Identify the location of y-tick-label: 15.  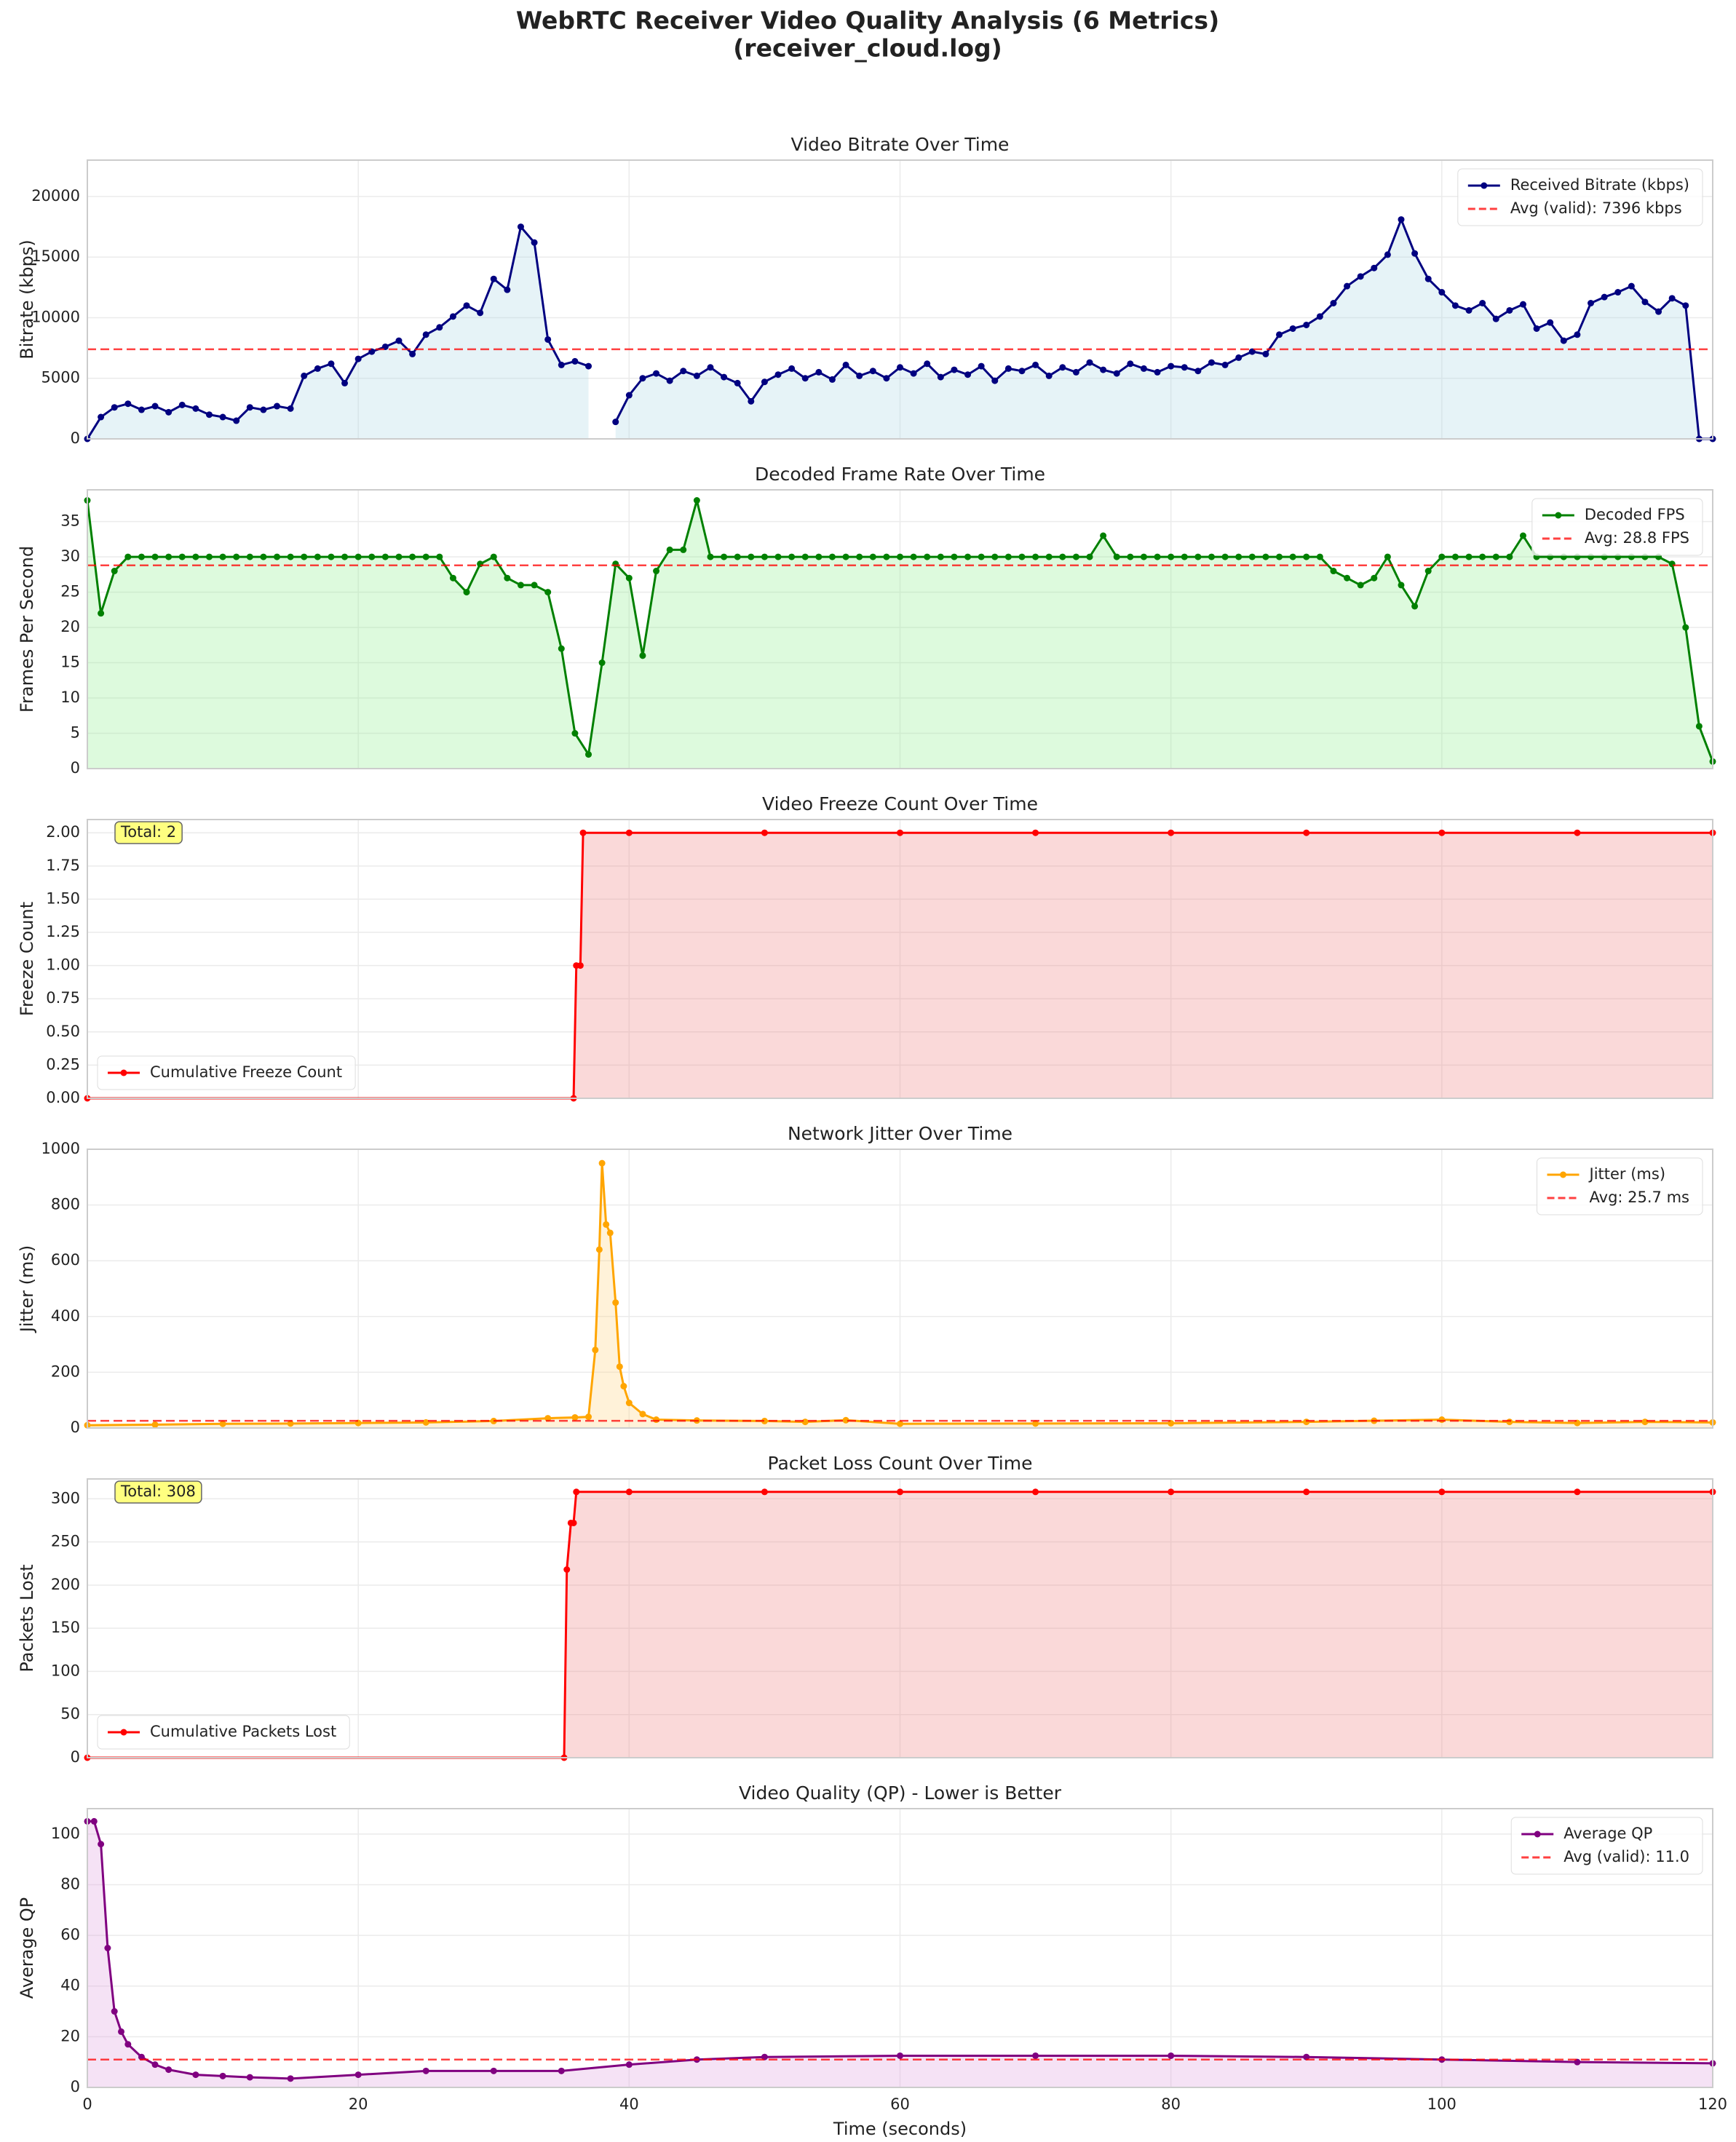
(70, 662).